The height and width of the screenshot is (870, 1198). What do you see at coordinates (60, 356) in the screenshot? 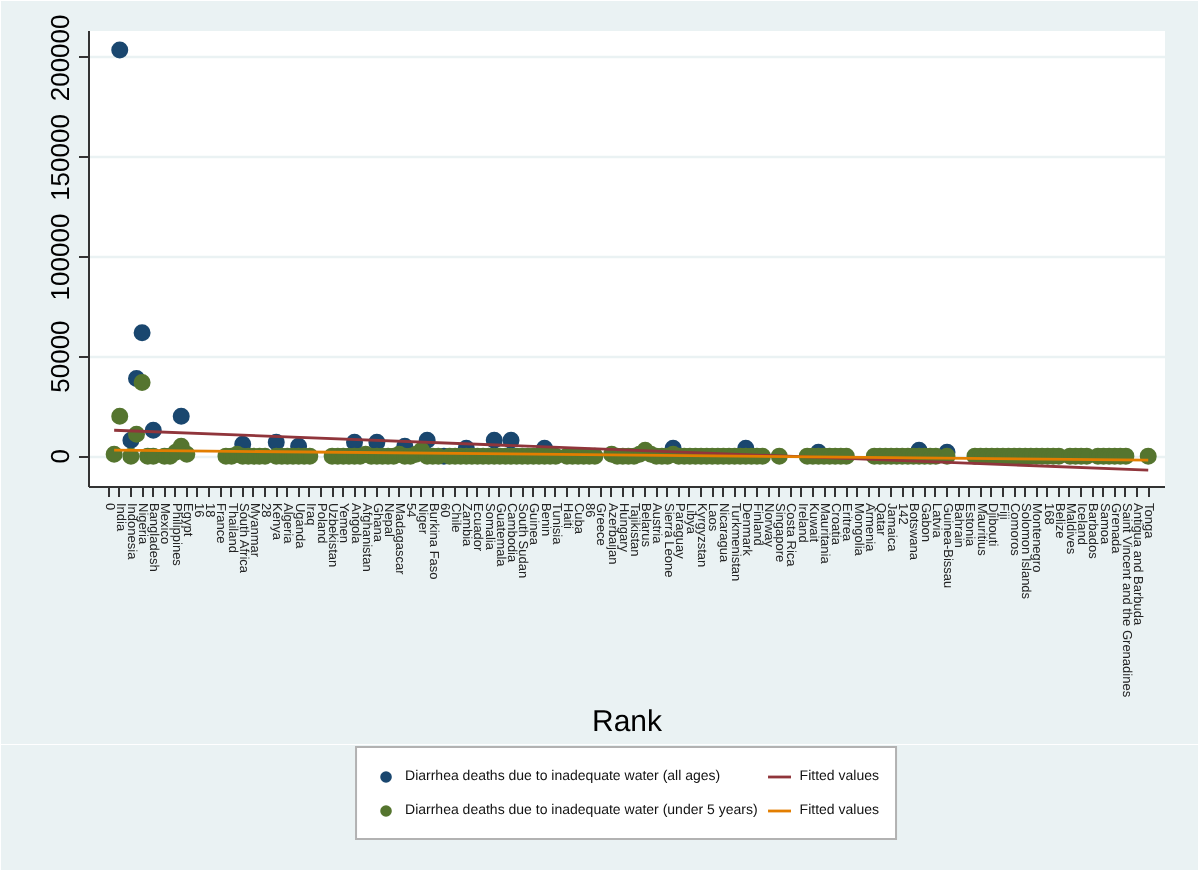
I see `y-tick-label: 50000` at bounding box center [60, 356].